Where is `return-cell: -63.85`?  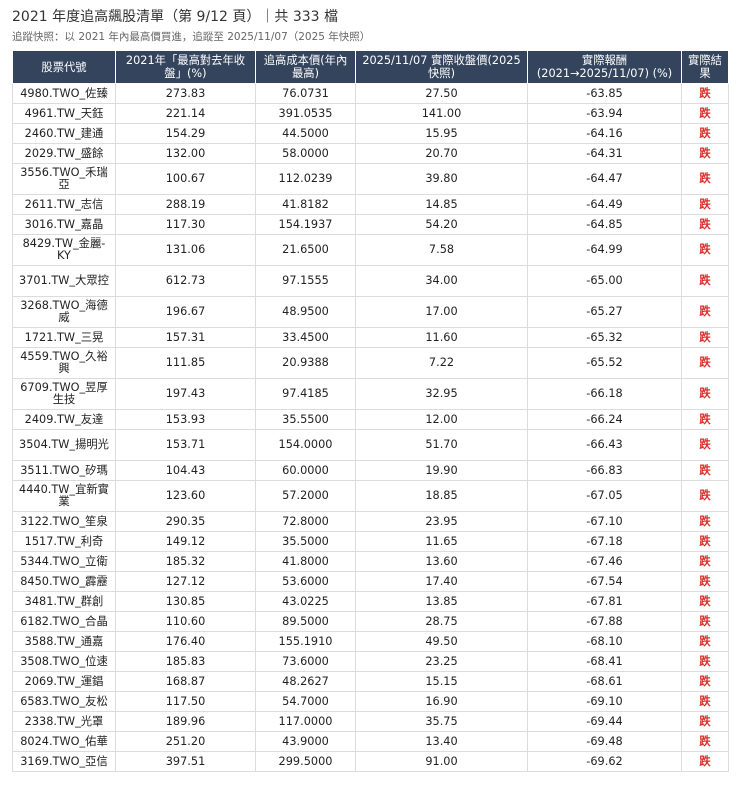 return-cell: -63.85 is located at coordinates (604, 93).